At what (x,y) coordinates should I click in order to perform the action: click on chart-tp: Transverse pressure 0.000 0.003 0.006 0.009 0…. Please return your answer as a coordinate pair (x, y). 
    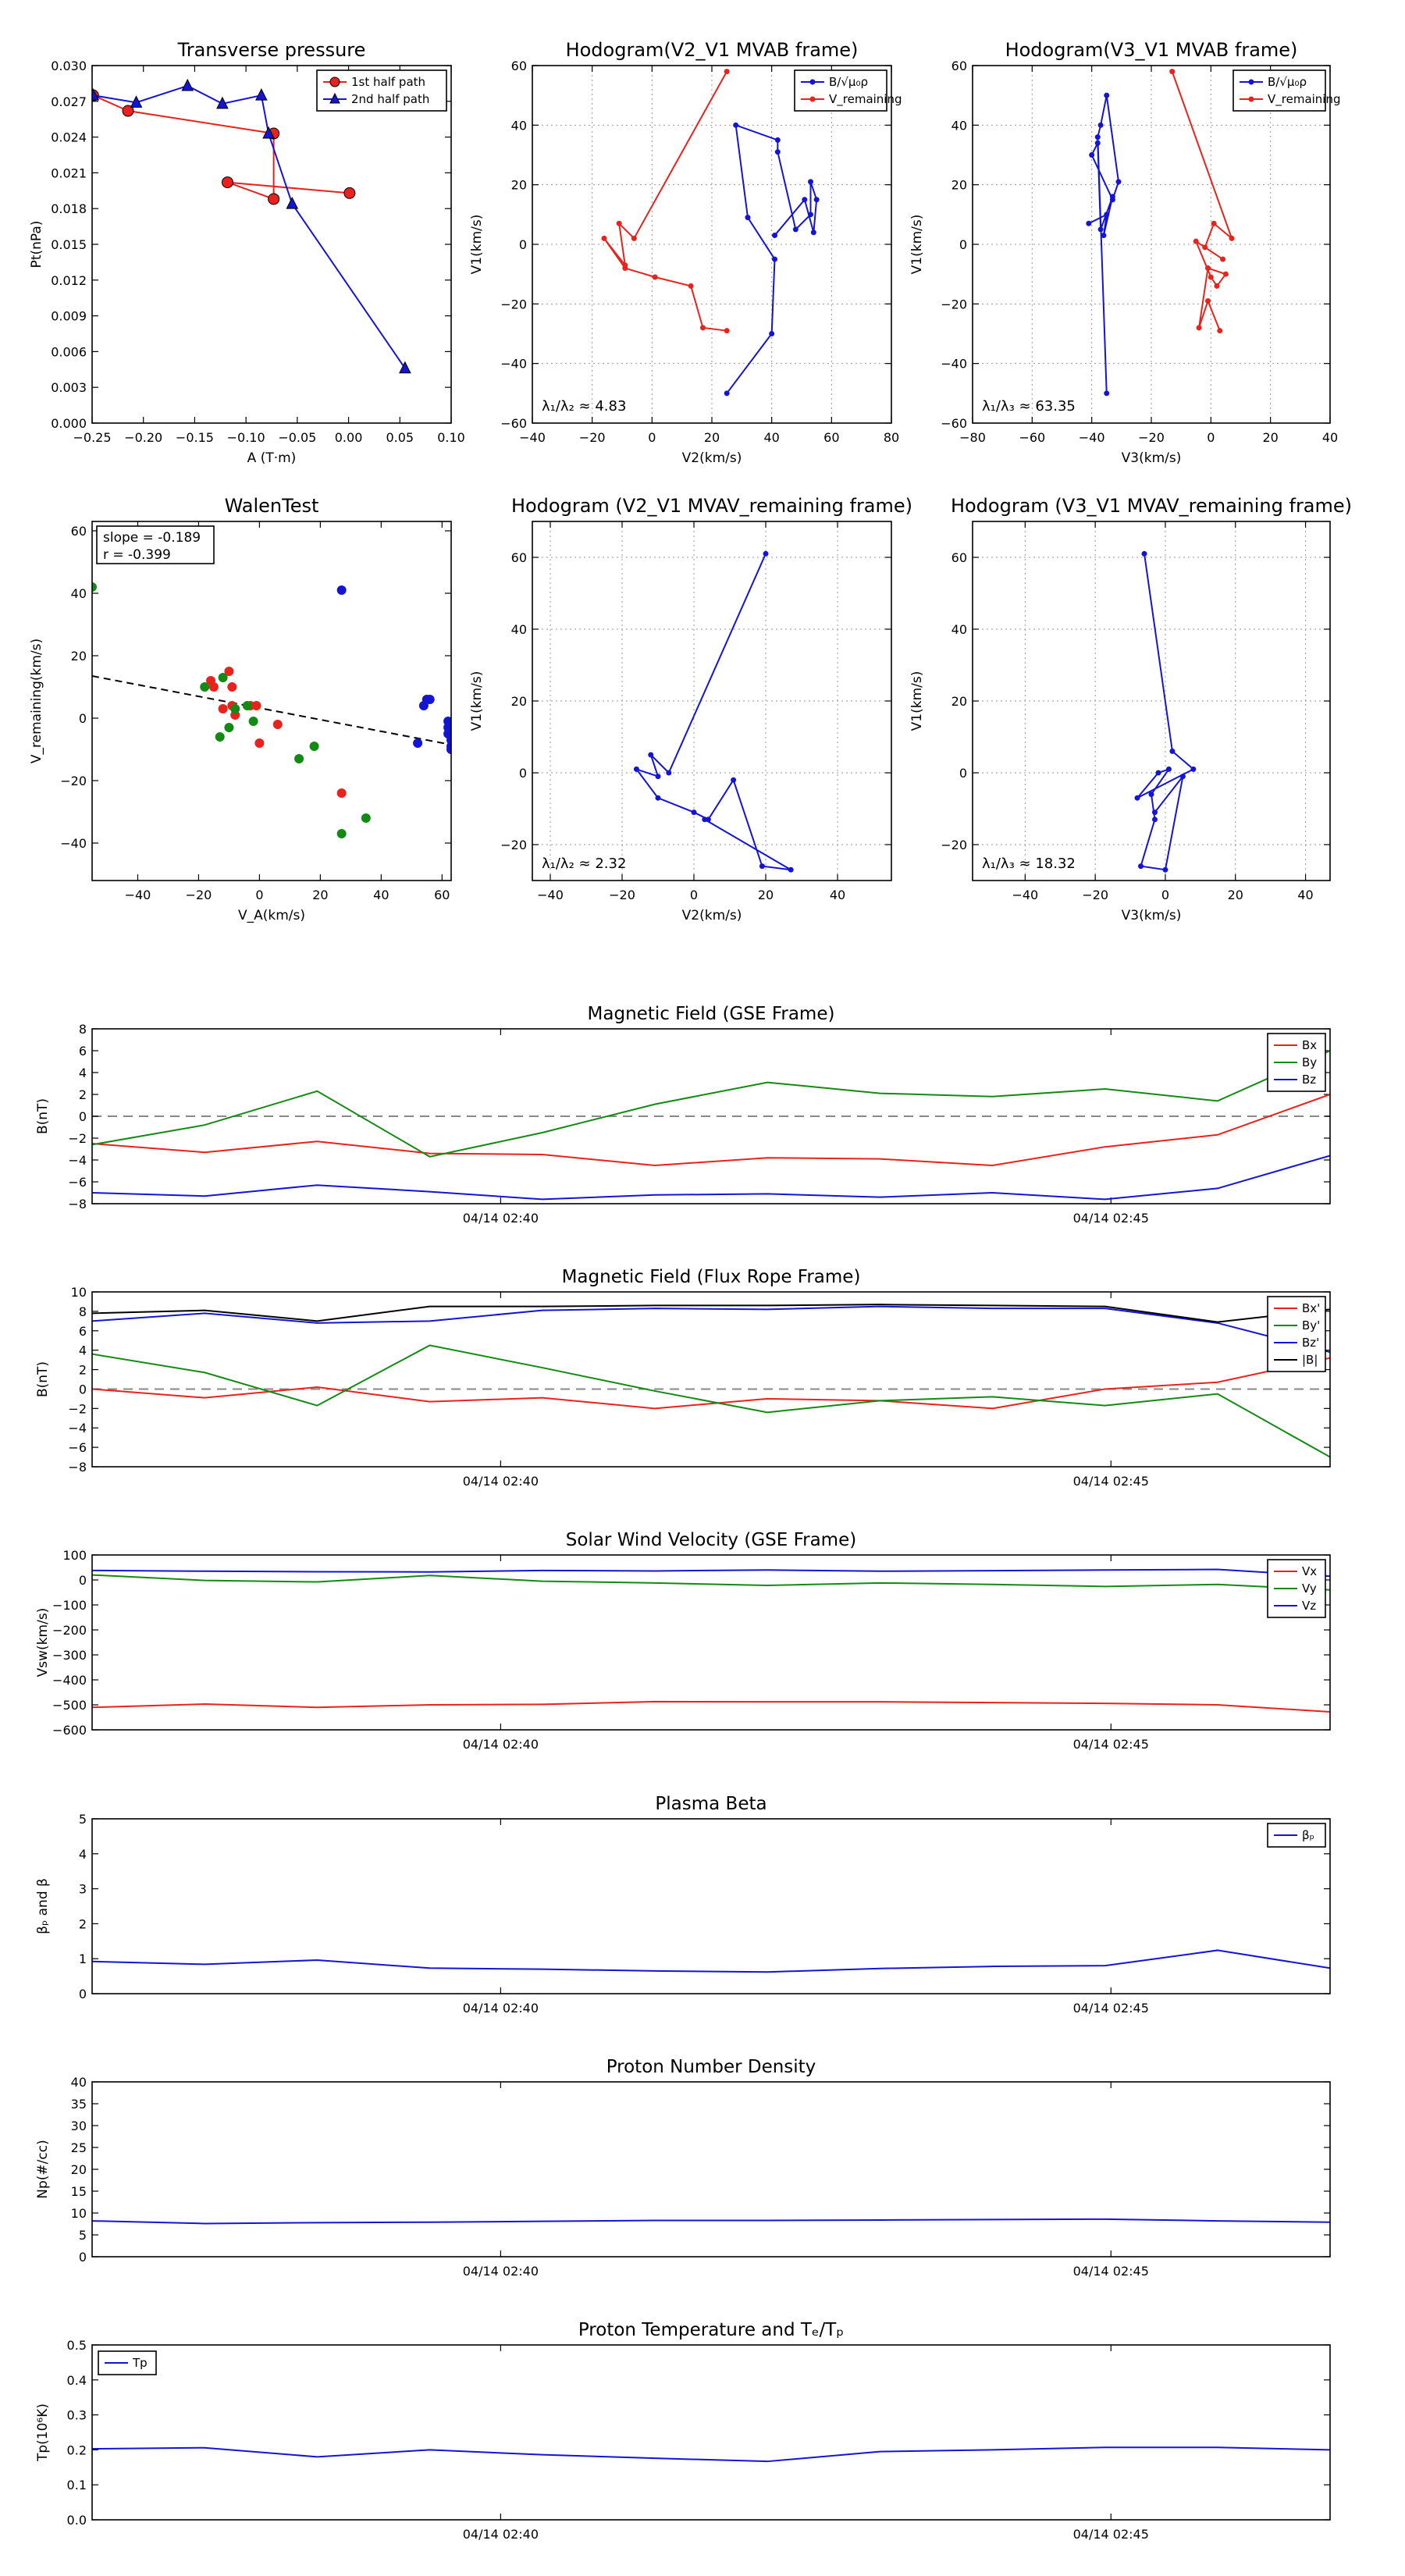
    Looking at the image, I should click on (247, 252).